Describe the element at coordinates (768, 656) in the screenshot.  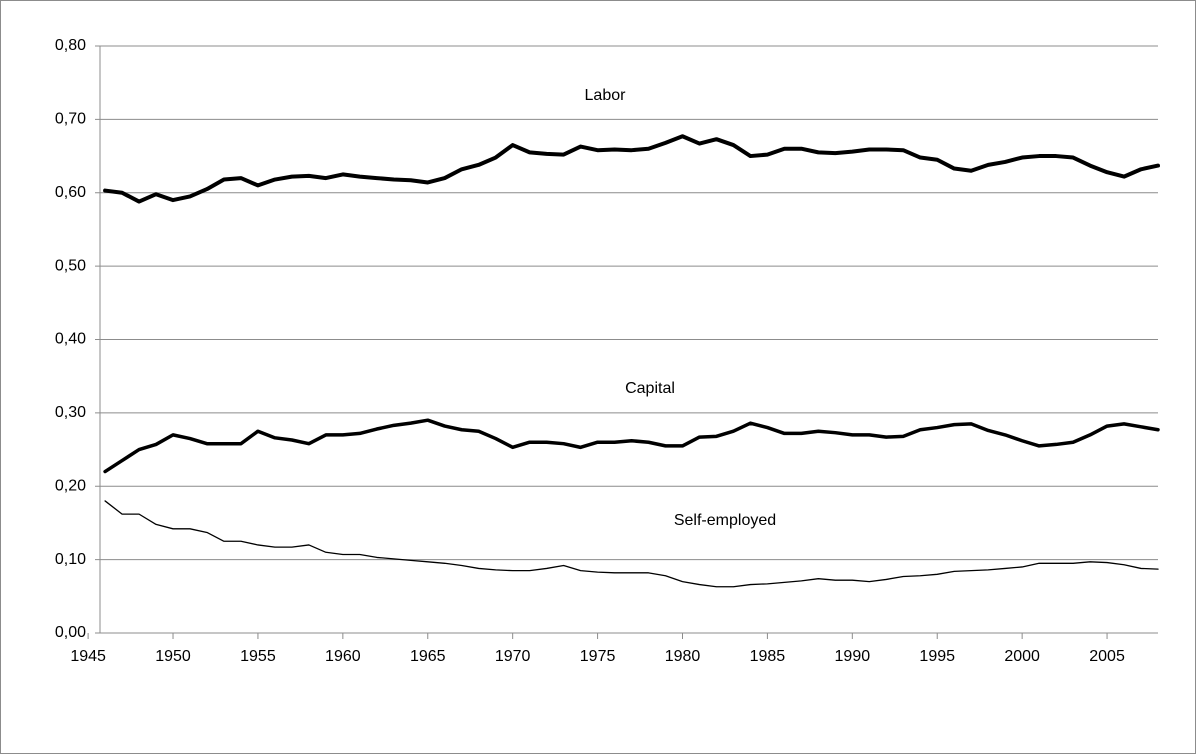
I see `x-tick-label: 1985` at that location.